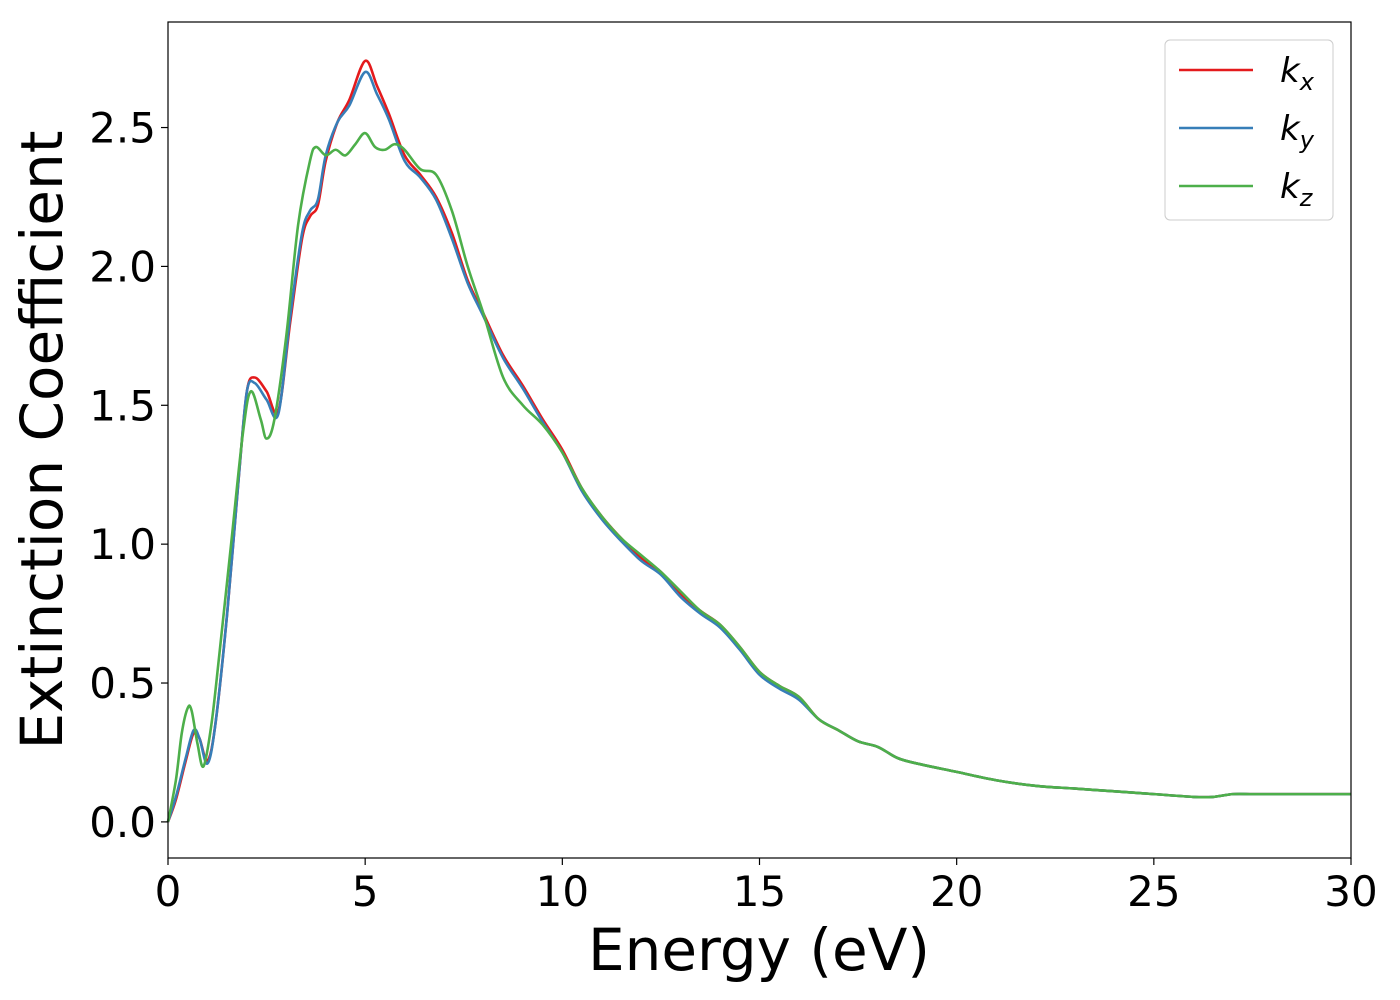 Image resolution: width=1400 pixels, height=1000 pixels. What do you see at coordinates (365, 891) in the screenshot?
I see `x-tick-label: 5` at bounding box center [365, 891].